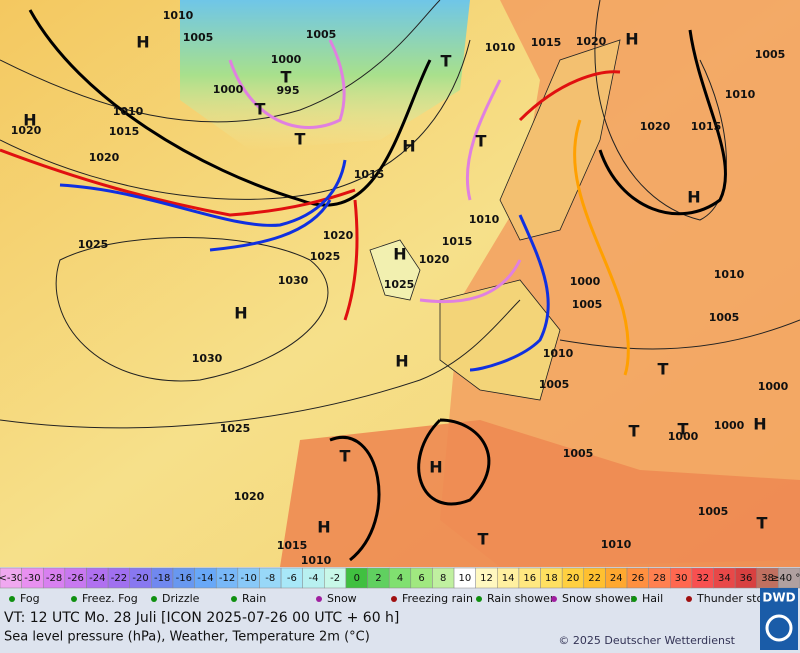 The height and width of the screenshot is (653, 800). Describe the element at coordinates (486, 578) in the screenshot. I see `scale-label: 12` at that location.